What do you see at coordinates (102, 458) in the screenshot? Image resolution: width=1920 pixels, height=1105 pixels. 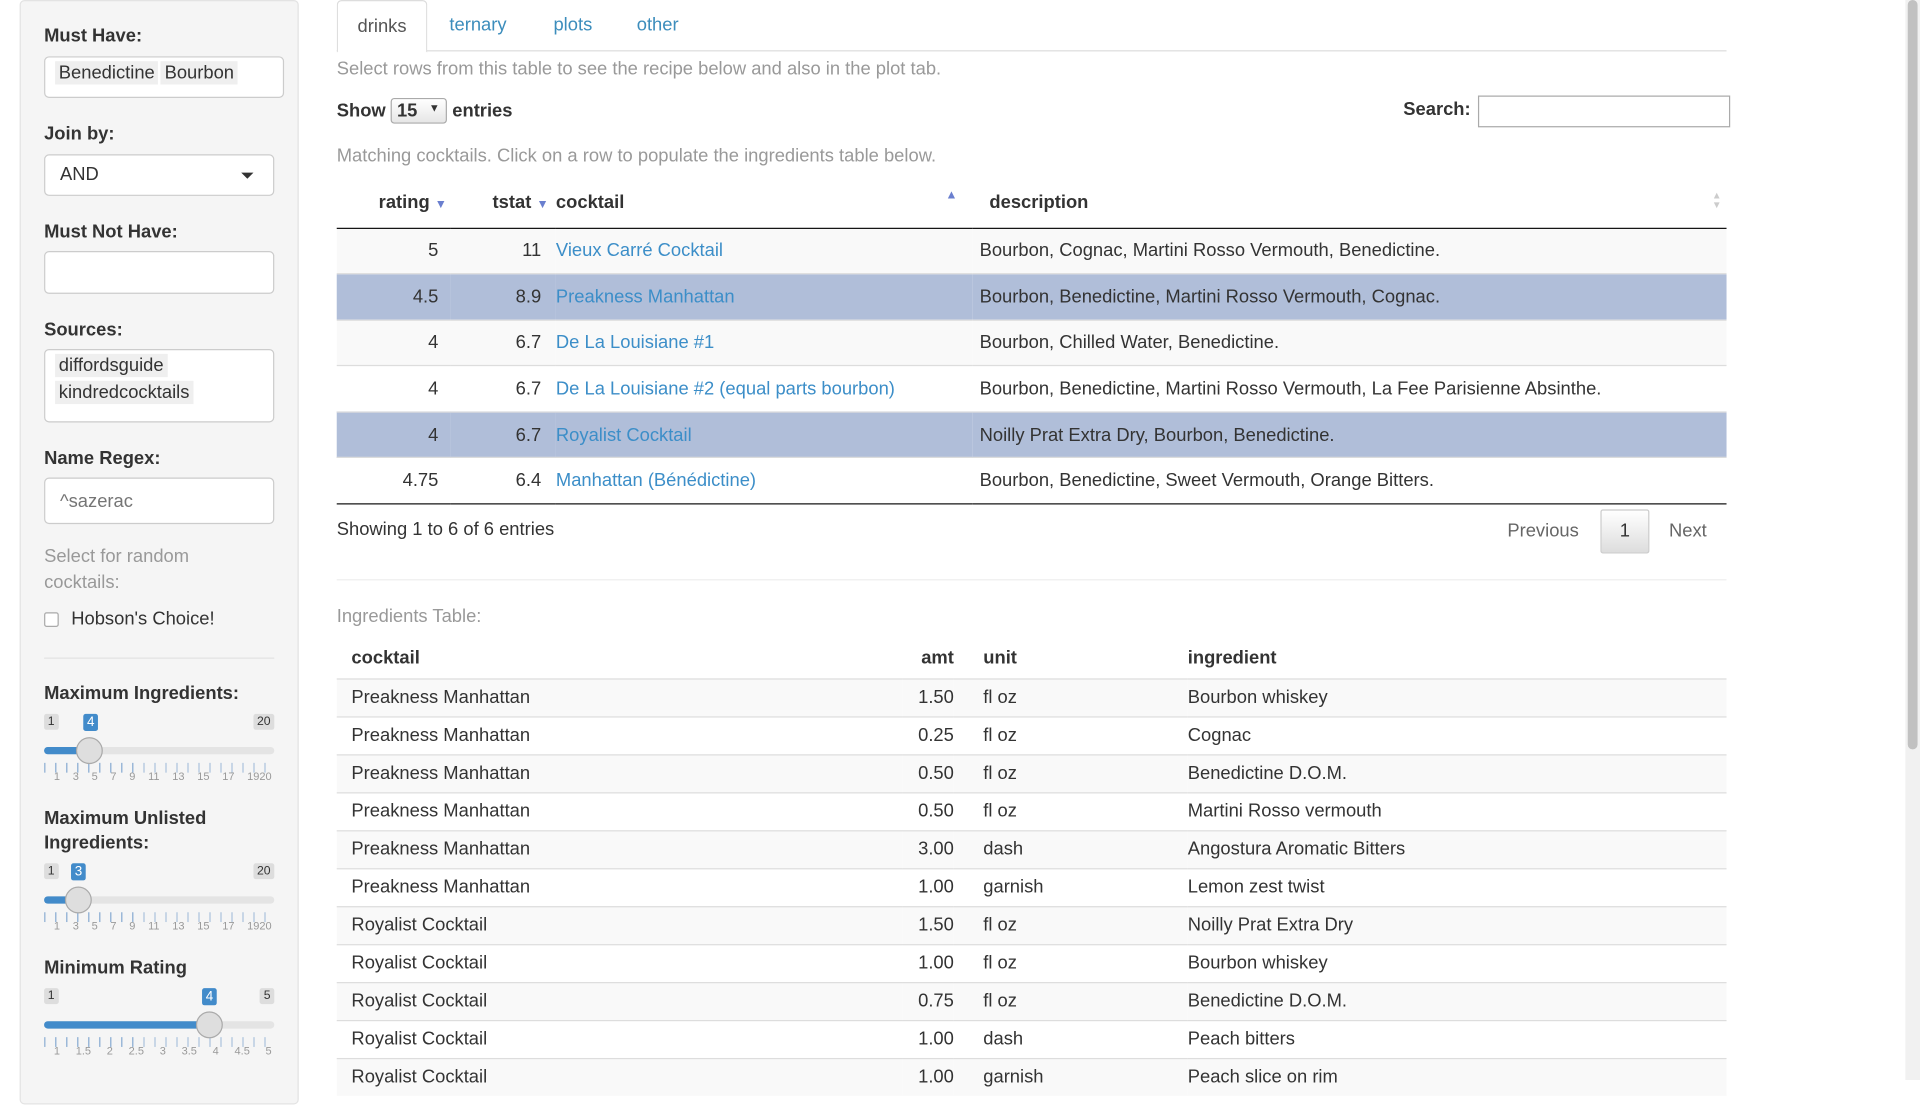 I see `regex-label: Name Regex:` at bounding box center [102, 458].